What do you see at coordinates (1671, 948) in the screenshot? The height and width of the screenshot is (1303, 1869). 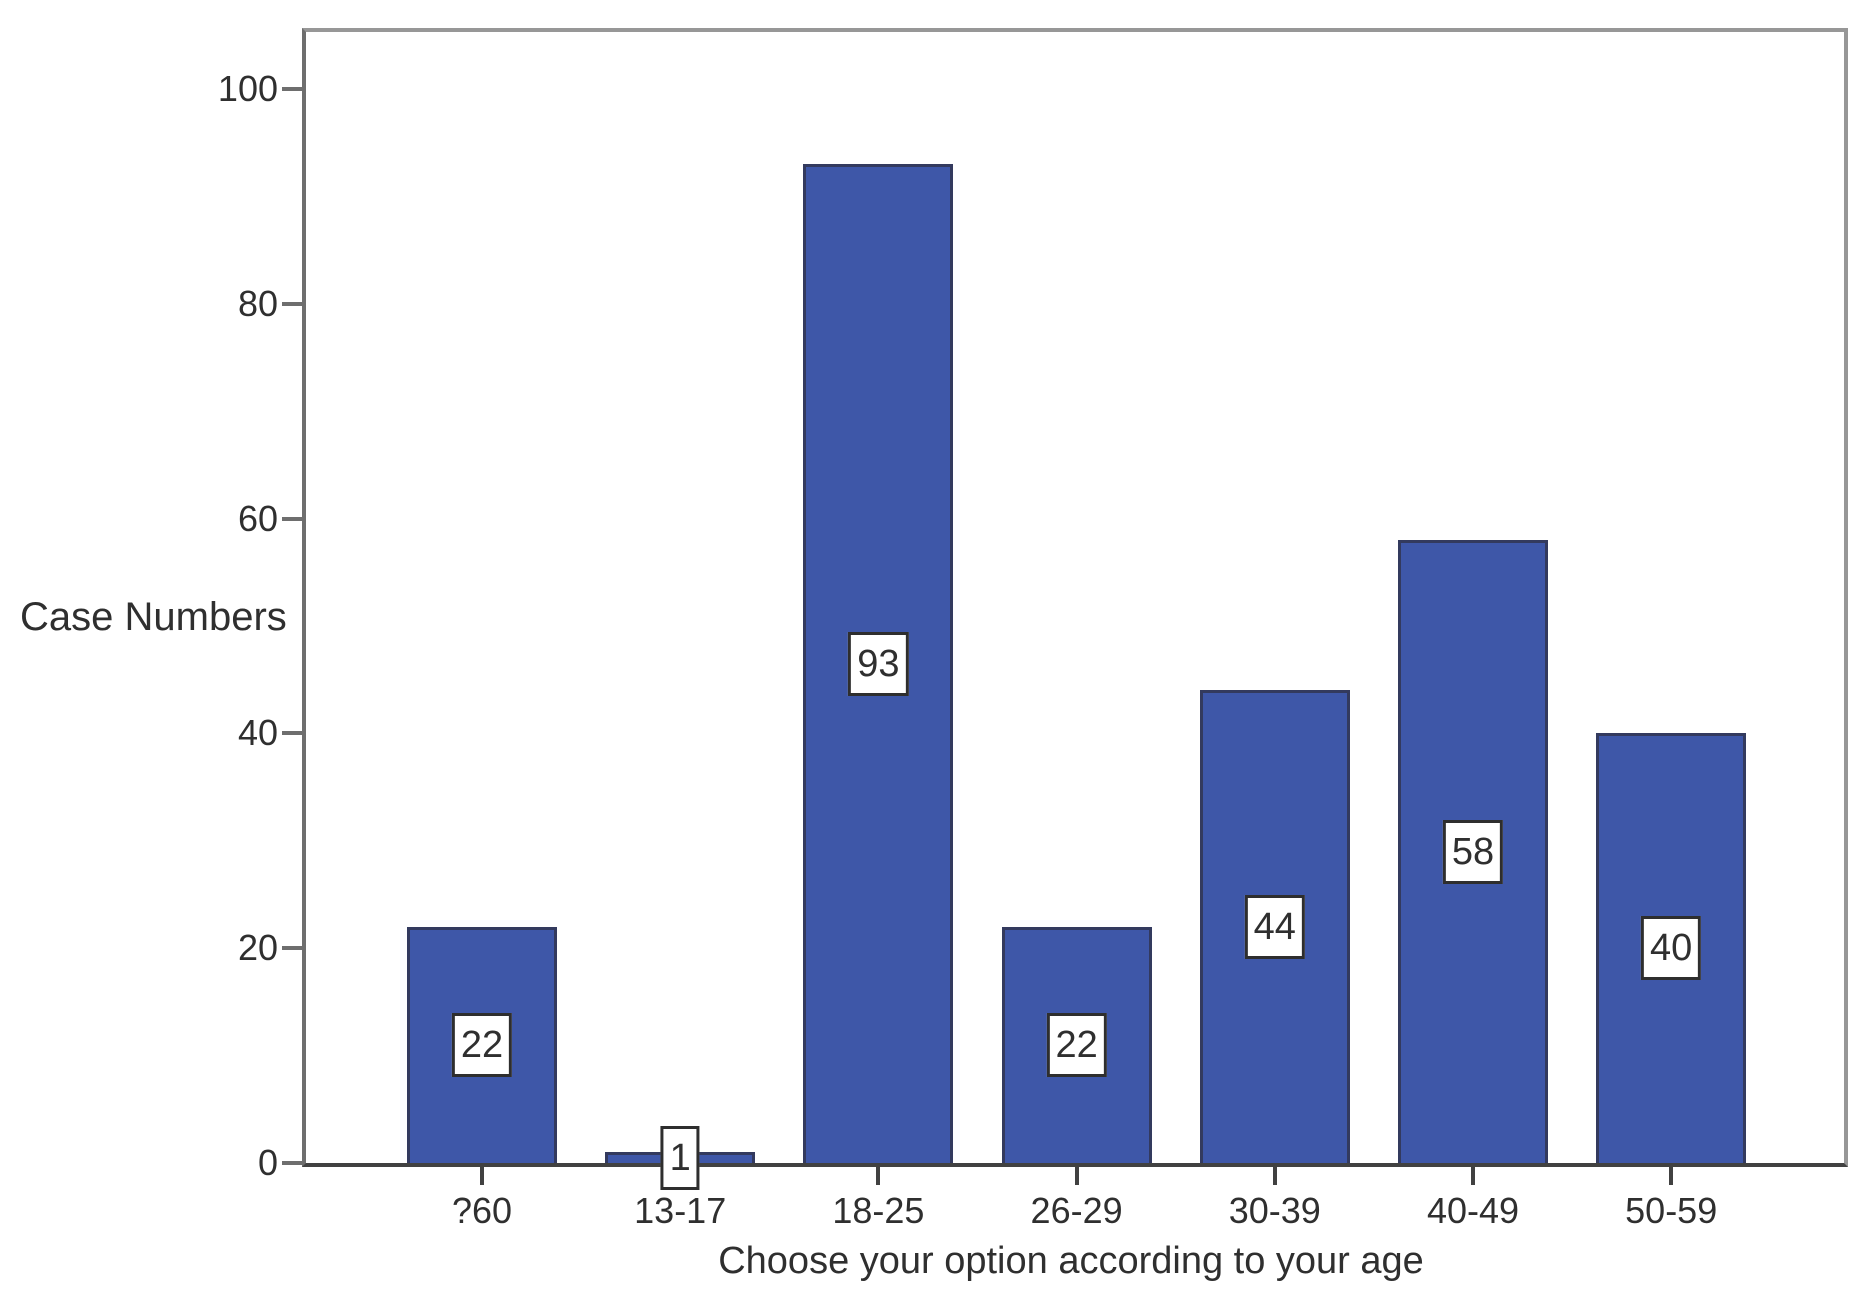 I see `bar-value-label: 40` at bounding box center [1671, 948].